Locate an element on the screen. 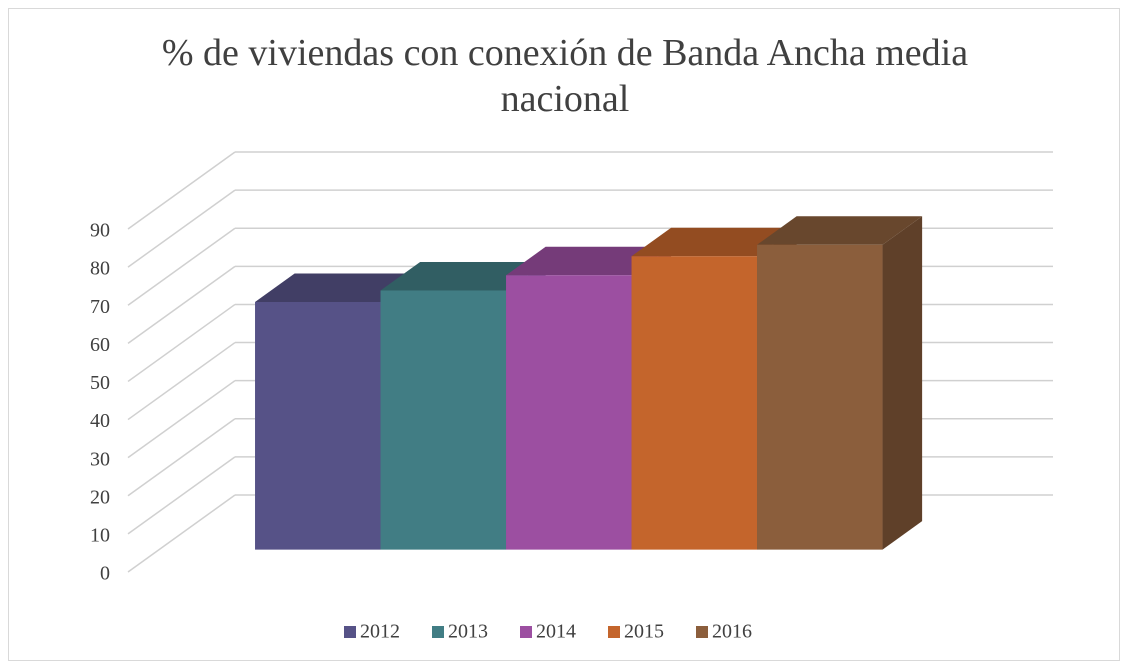 The width and height of the screenshot is (1129, 663). y-tick-label: 0 is located at coordinates (105, 574).